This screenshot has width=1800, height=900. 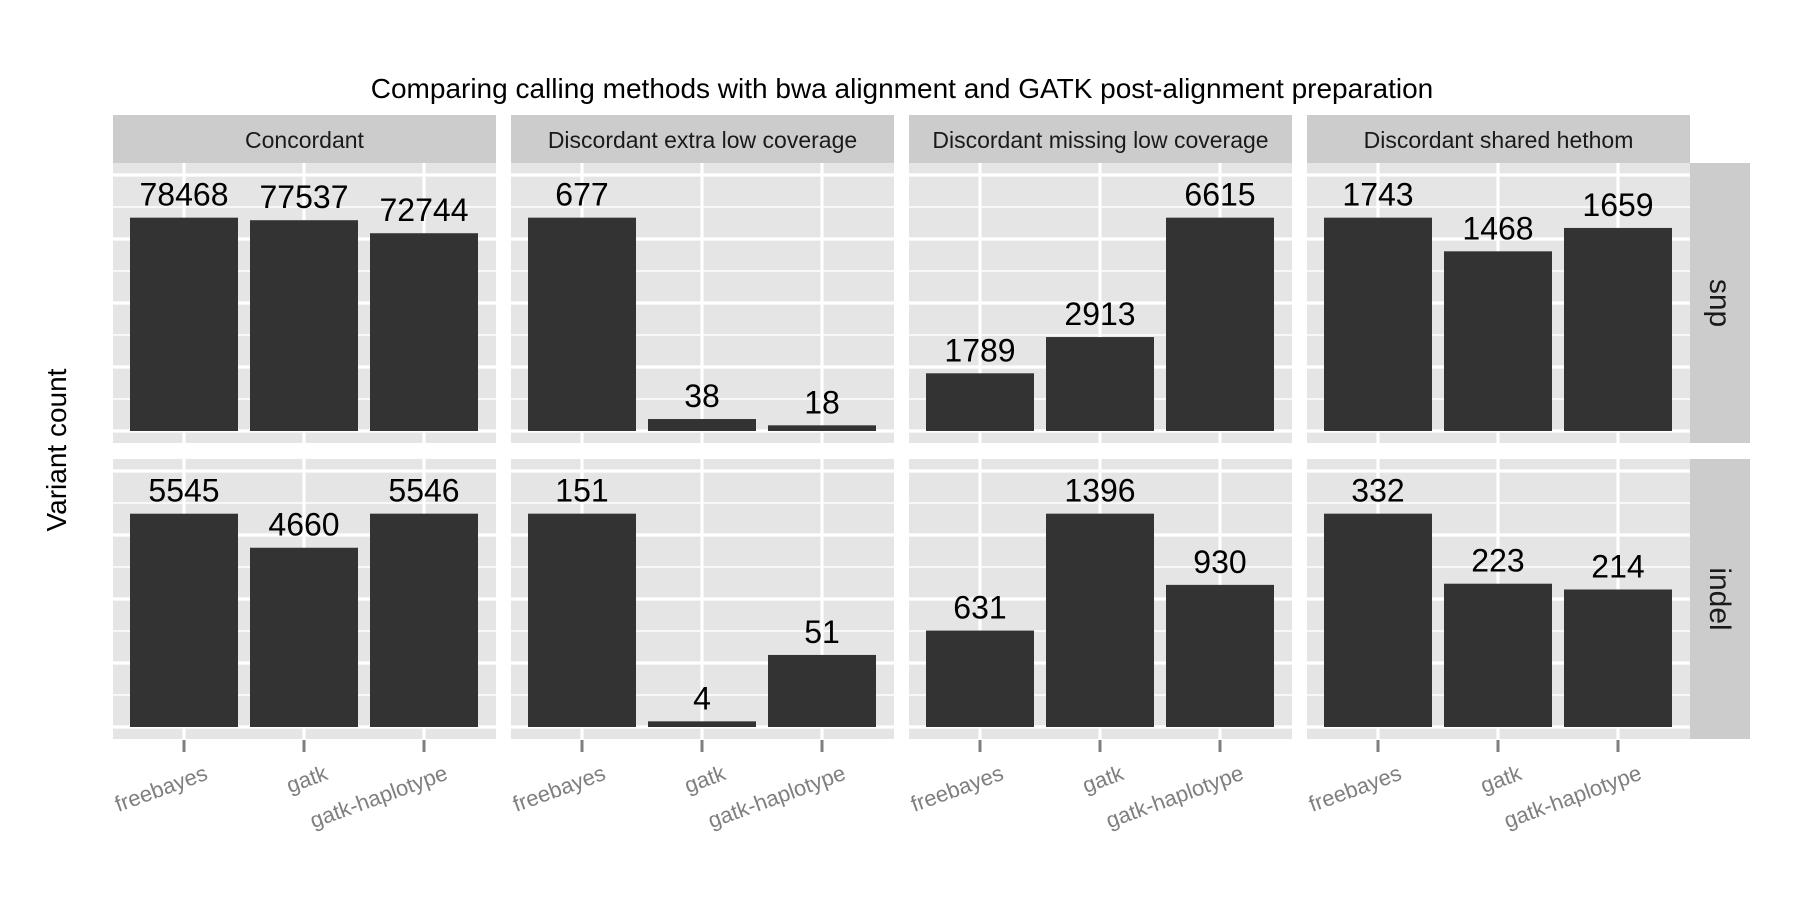 I want to click on data-label-gatk: 77537, so click(x=304, y=197).